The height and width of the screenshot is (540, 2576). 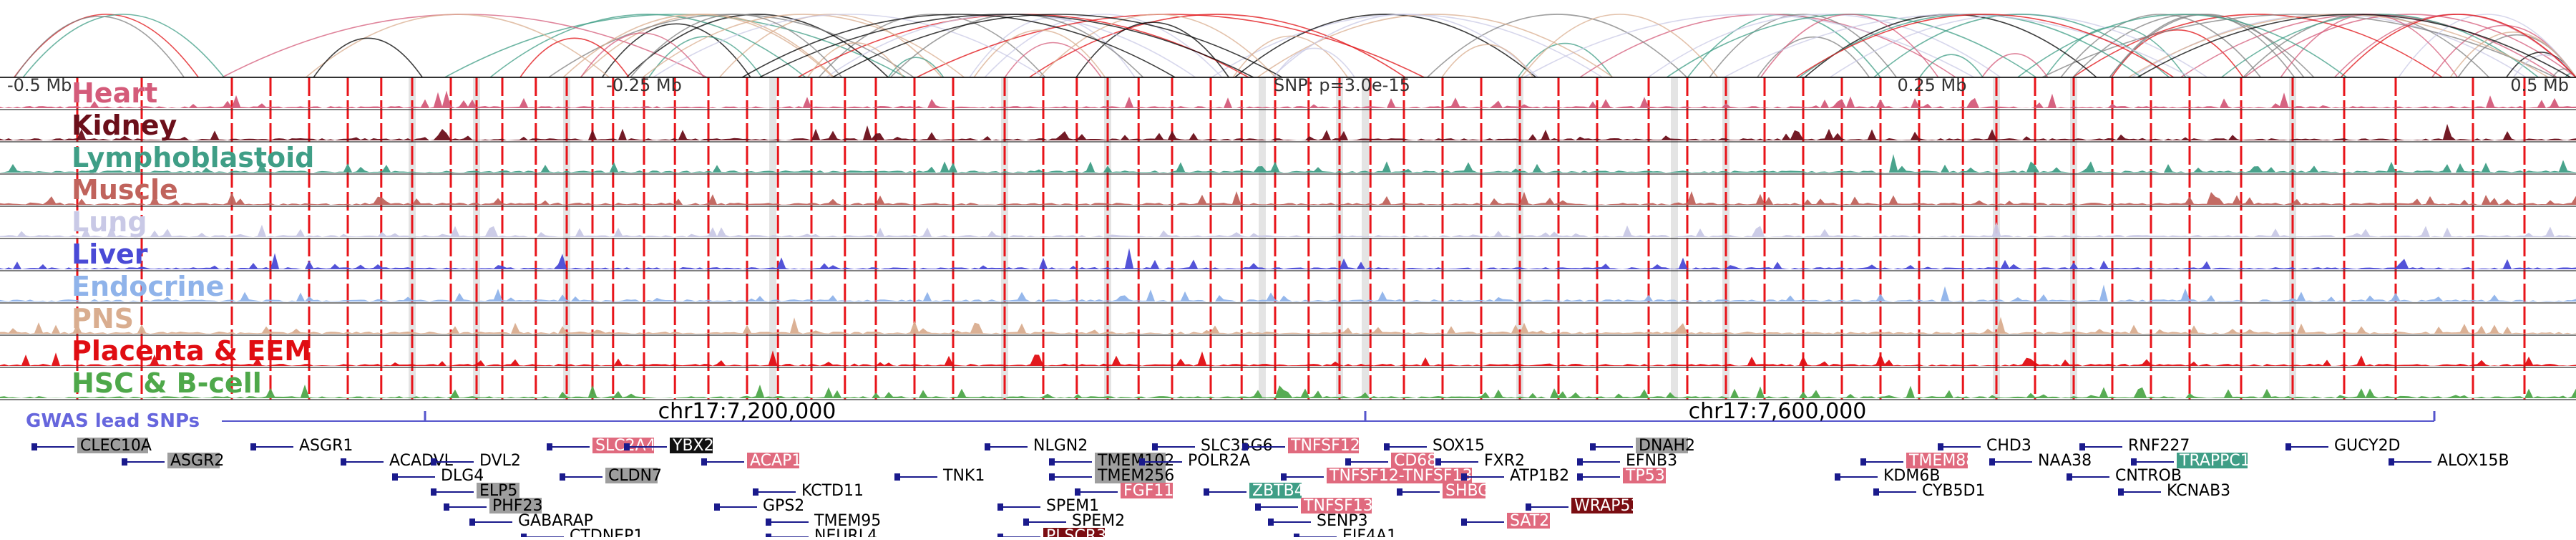 I want to click on track-label: Endocrine, so click(x=148, y=286).